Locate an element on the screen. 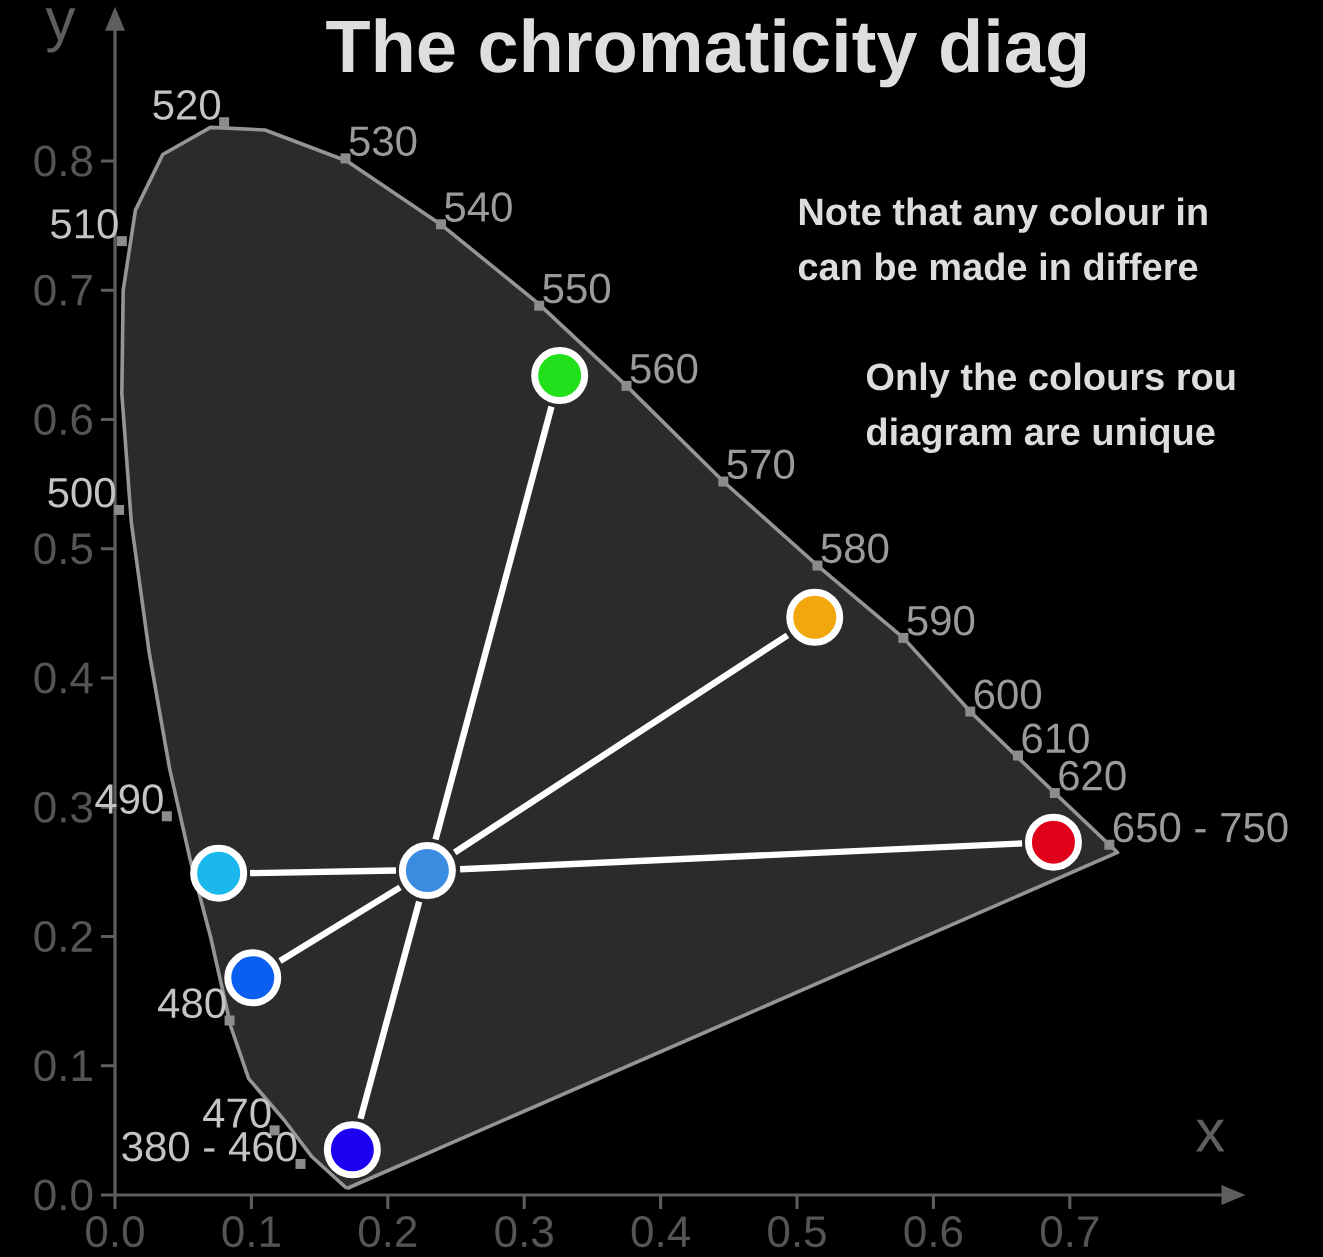 The image size is (1323, 1257). annotation: 610 is located at coordinates (1055, 738).